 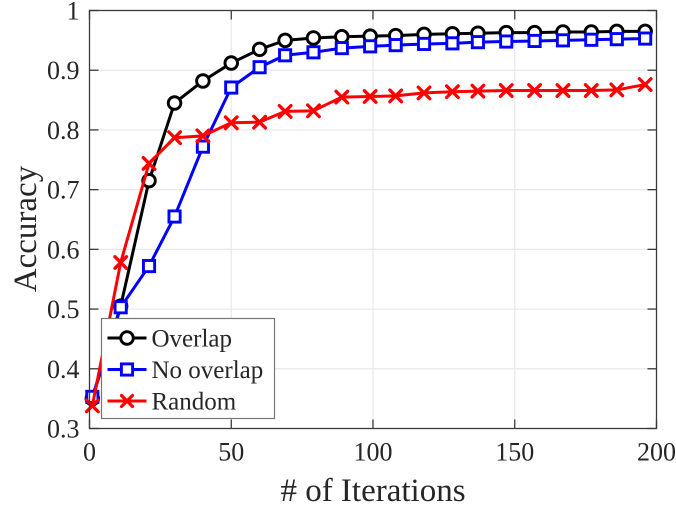 What do you see at coordinates (127, 401) in the screenshot?
I see `legend-marker-x` at bounding box center [127, 401].